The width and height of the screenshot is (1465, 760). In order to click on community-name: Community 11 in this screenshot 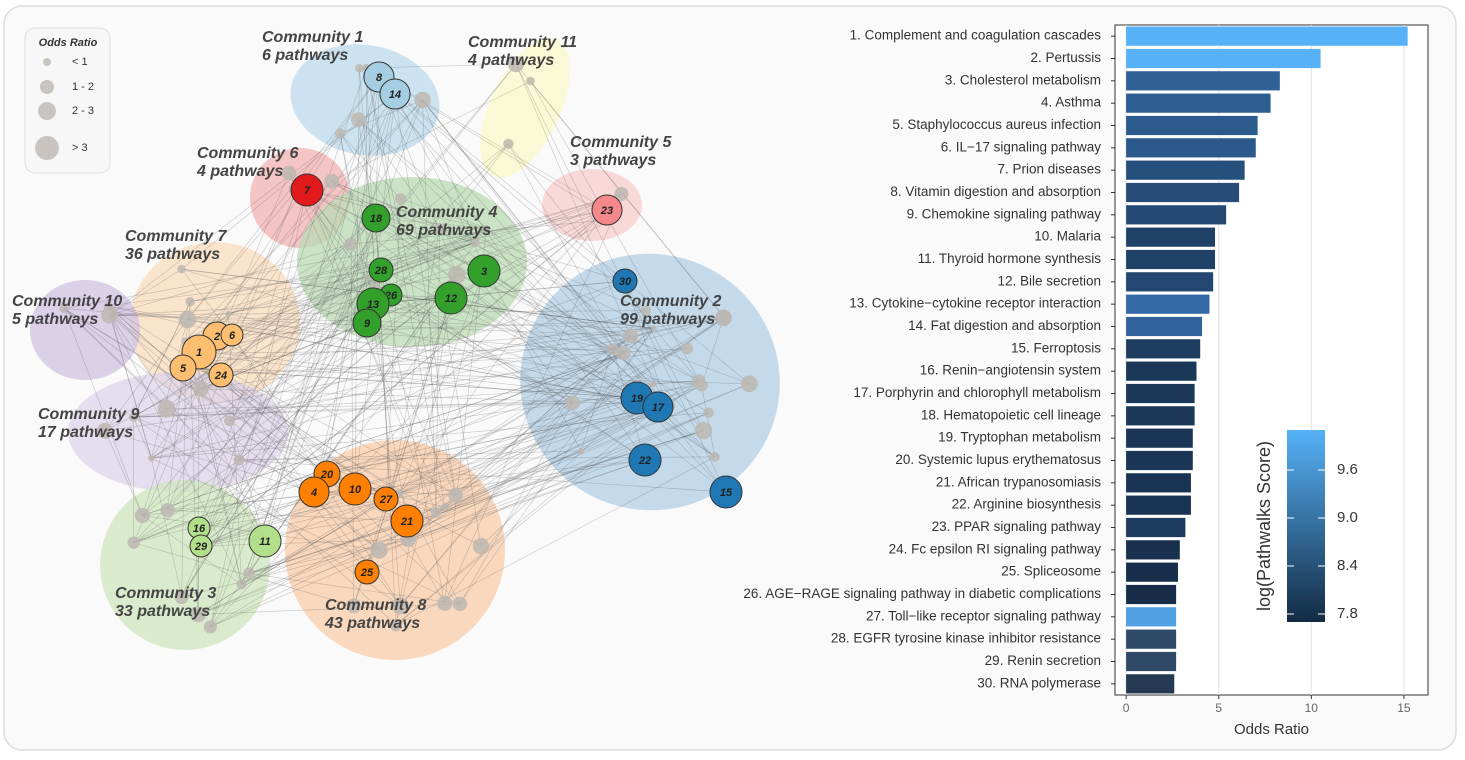, I will do `click(522, 42)`.